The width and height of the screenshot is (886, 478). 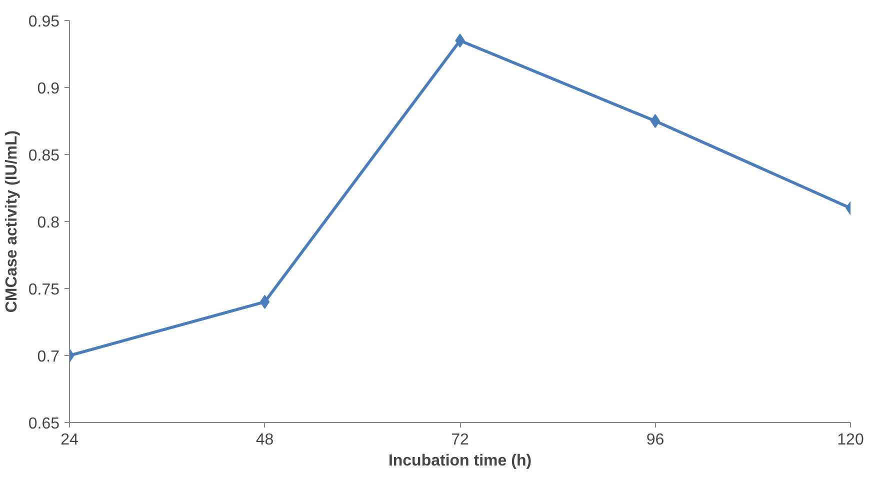 I want to click on x-tick-label: 96, so click(x=655, y=440).